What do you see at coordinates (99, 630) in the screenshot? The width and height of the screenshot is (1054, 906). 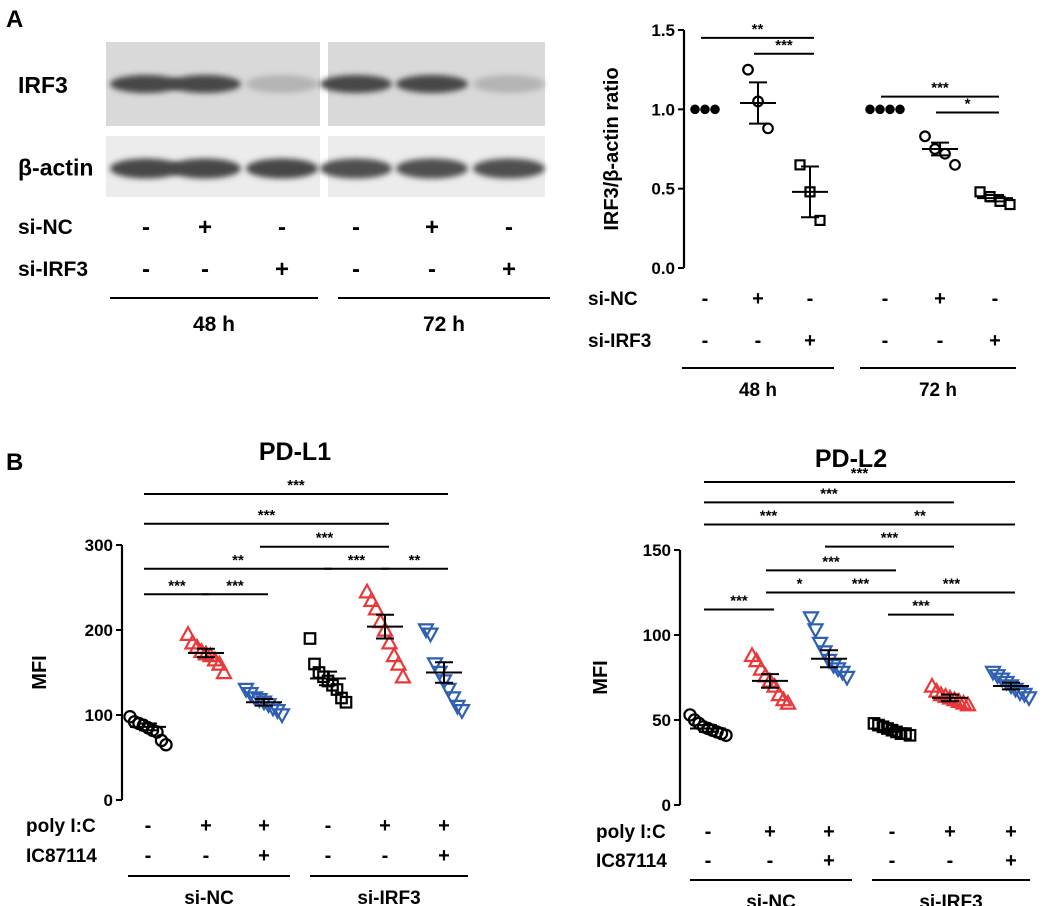 I see `y-tick-label: 200` at bounding box center [99, 630].